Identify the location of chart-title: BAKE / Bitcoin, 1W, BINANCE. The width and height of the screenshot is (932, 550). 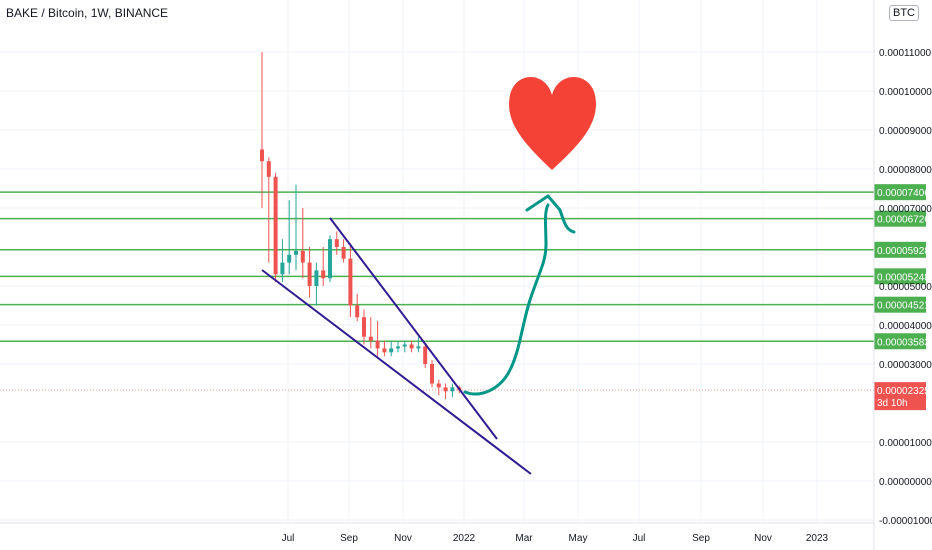
(87, 13).